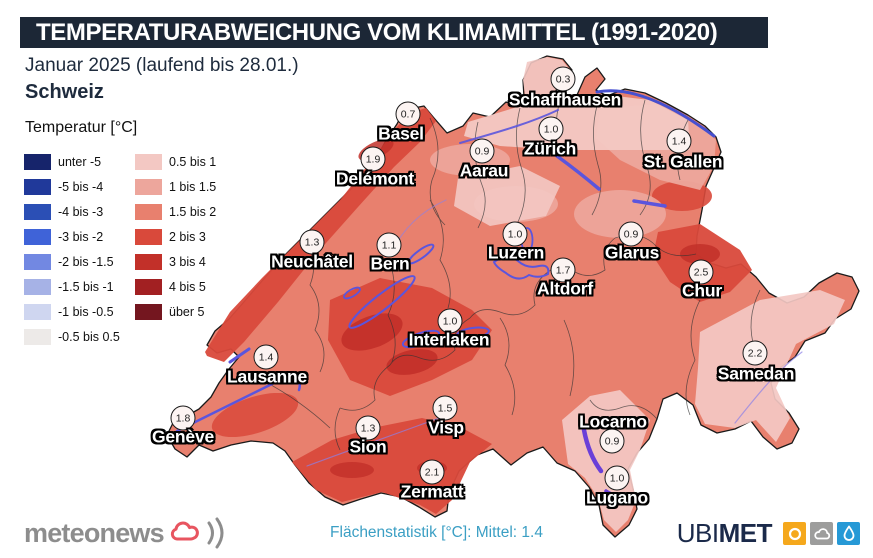 This screenshot has height=558, width=873. I want to click on lake-joux, so click(239, 355).